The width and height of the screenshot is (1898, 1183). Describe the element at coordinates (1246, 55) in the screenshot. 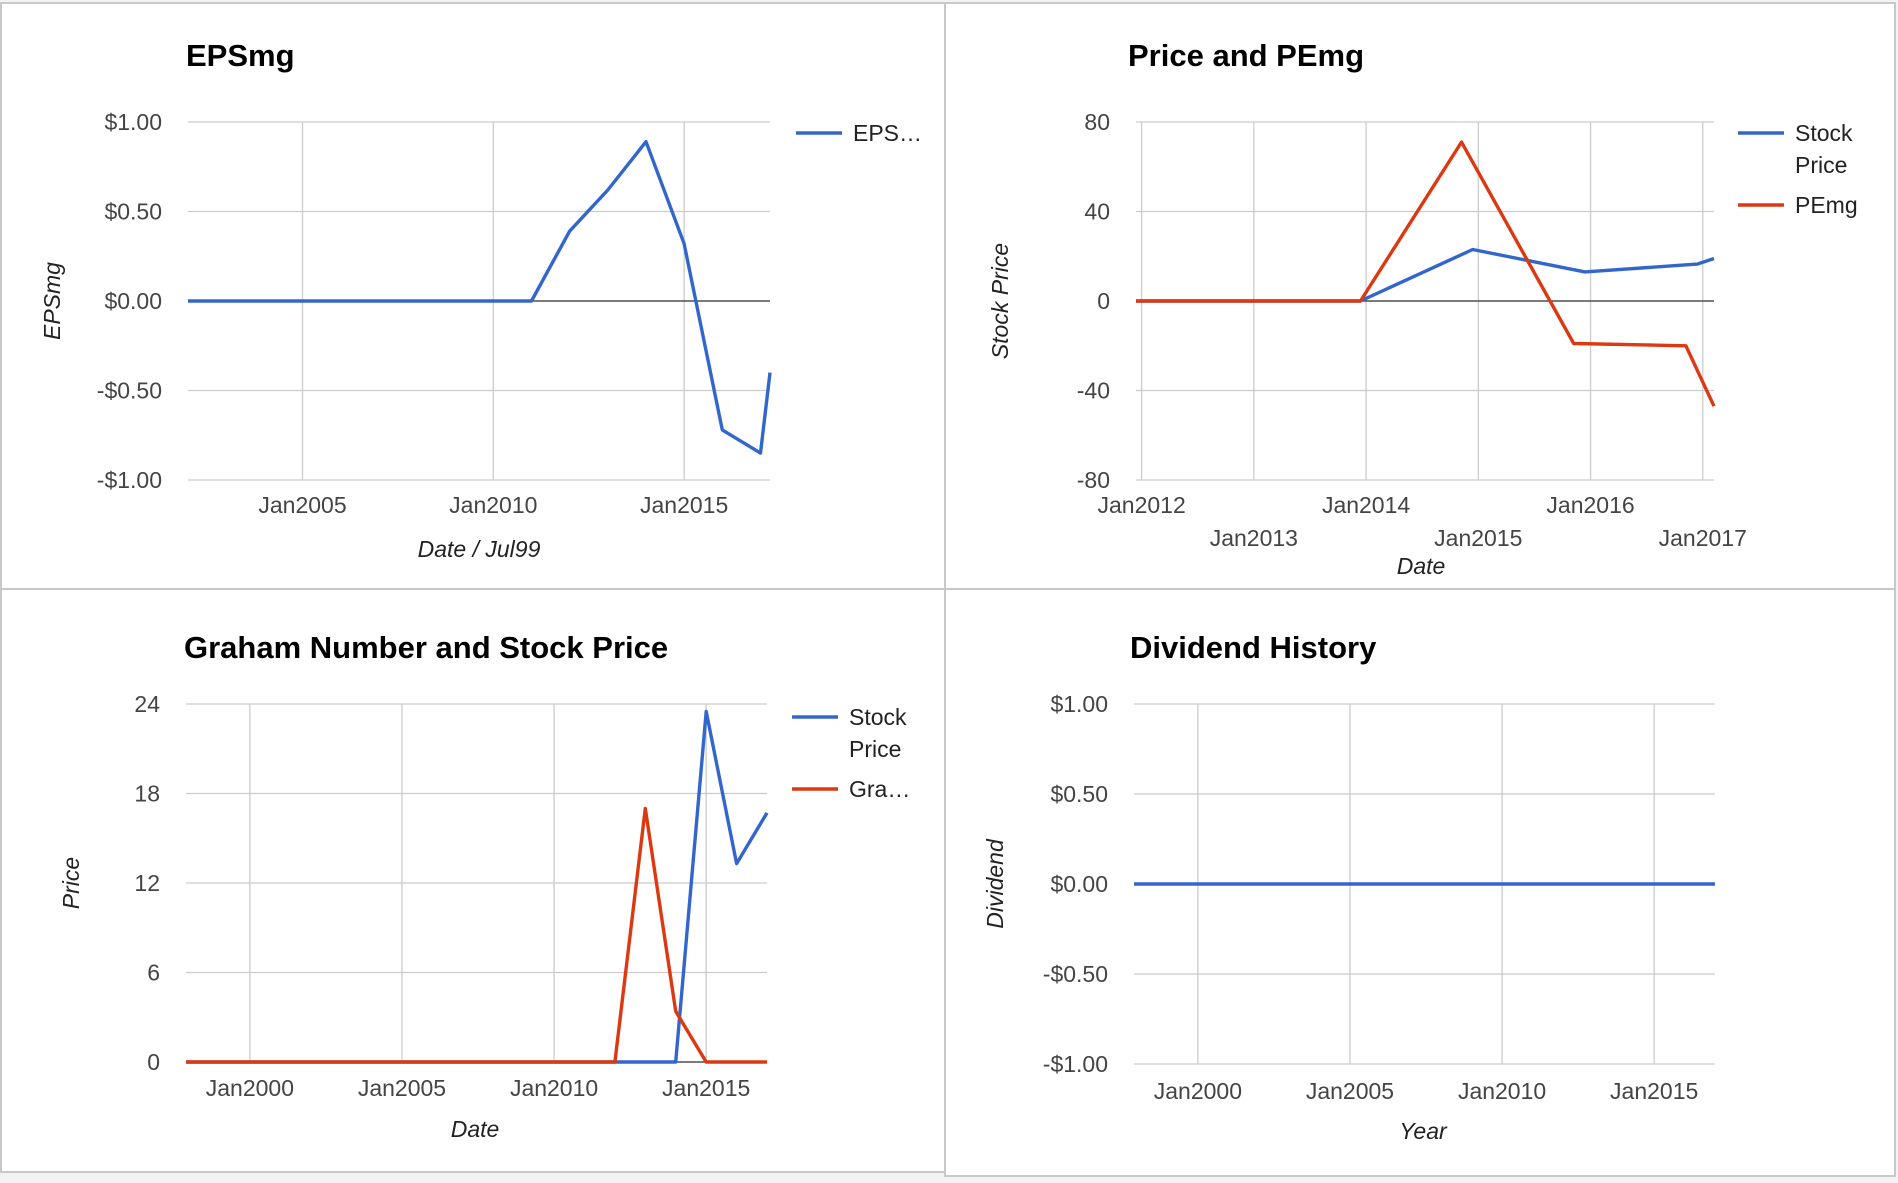

I see `chart-title: Price and PEmg` at that location.